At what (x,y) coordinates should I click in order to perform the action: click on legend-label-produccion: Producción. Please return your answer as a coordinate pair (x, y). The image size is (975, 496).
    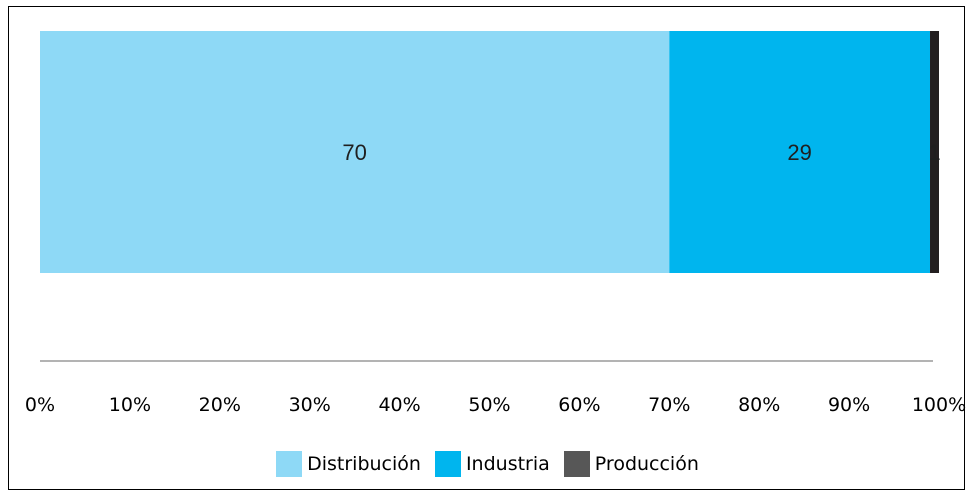
    Looking at the image, I should click on (646, 464).